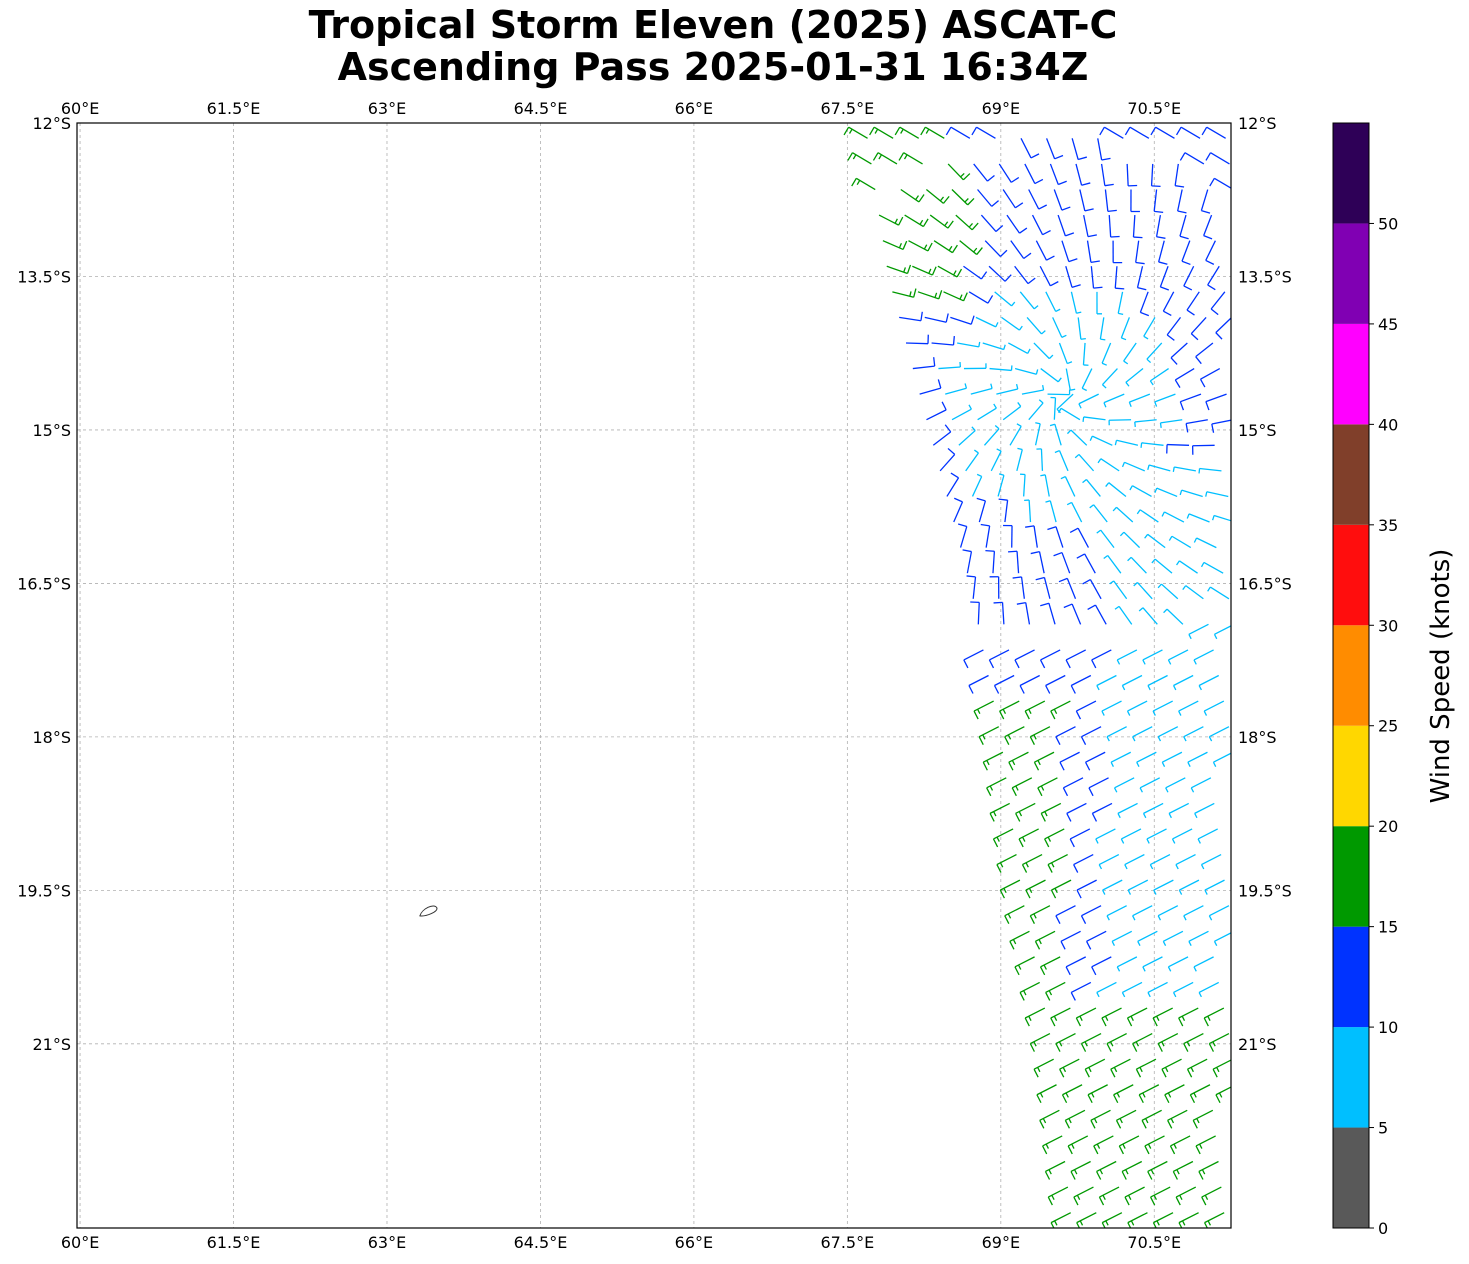 The width and height of the screenshot is (1469, 1264). Describe the element at coordinates (1001, 1242) in the screenshot. I see `lon-tick-label-bottom: 69°E` at that location.